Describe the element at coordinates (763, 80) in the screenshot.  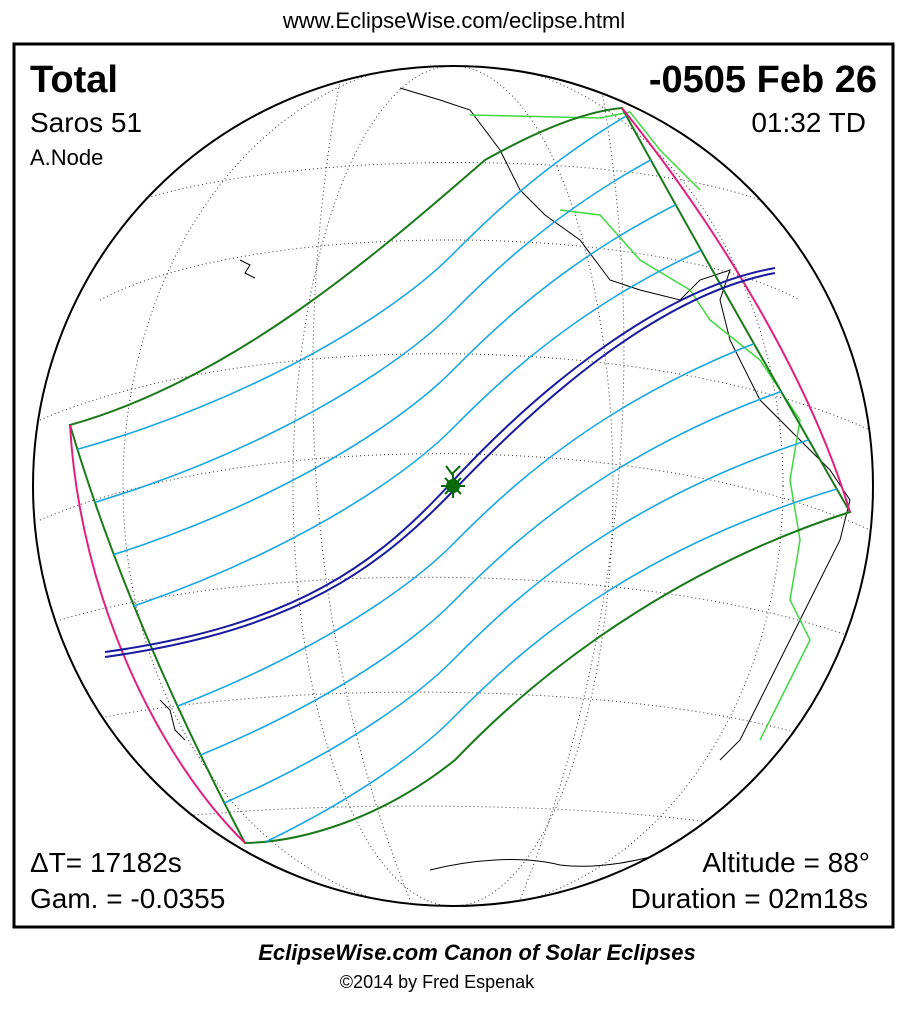
I see `date: -0505 Feb 26` at that location.